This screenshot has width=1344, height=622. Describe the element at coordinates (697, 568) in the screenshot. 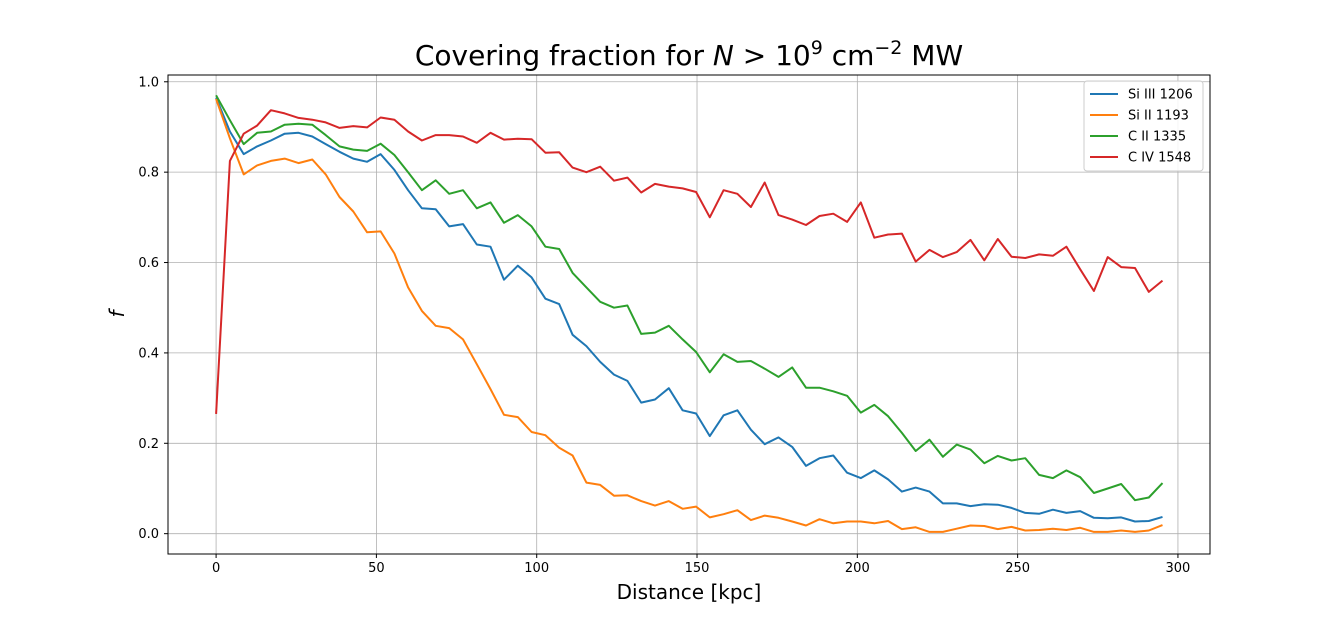

I see `x-tick-label: 150` at that location.